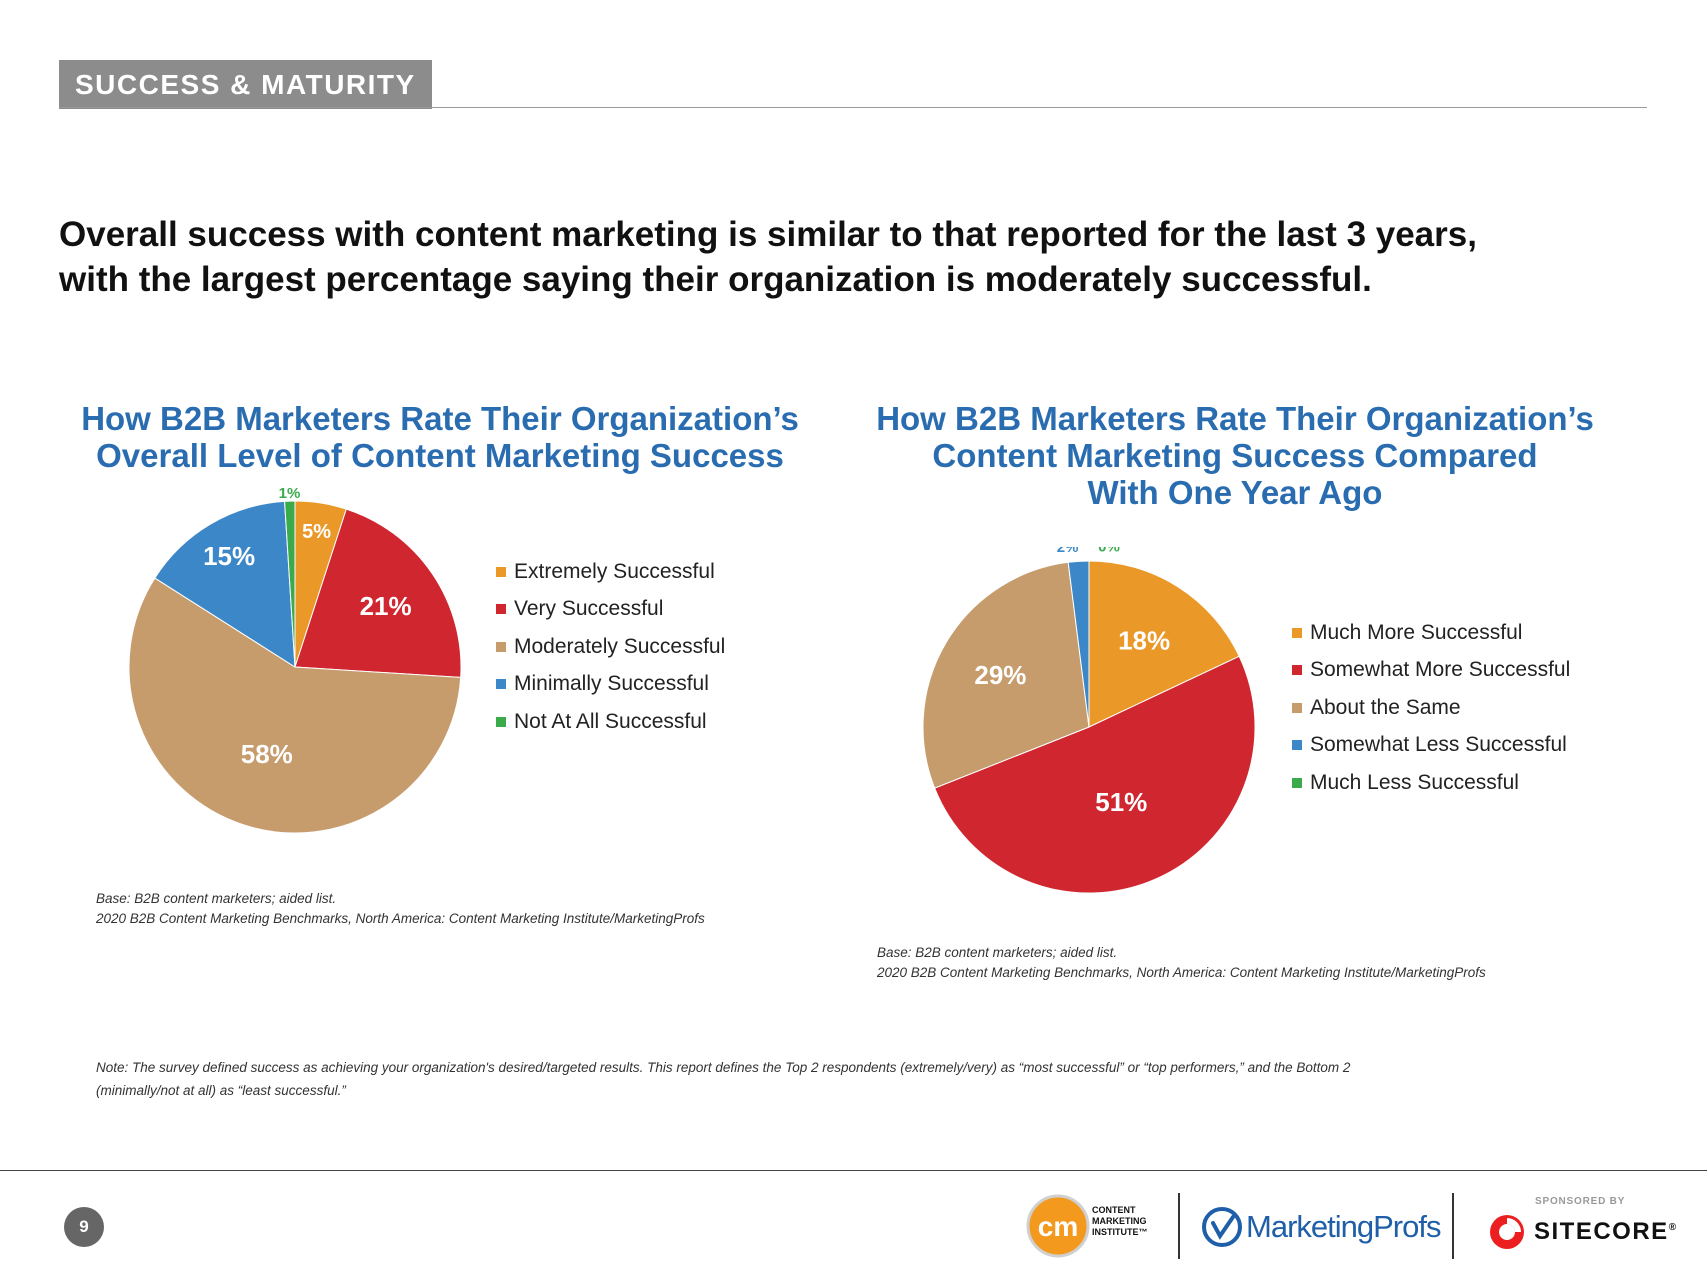 This screenshot has width=1707, height=1280. I want to click on data-label-much-more-successful: 18%, so click(1144, 641).